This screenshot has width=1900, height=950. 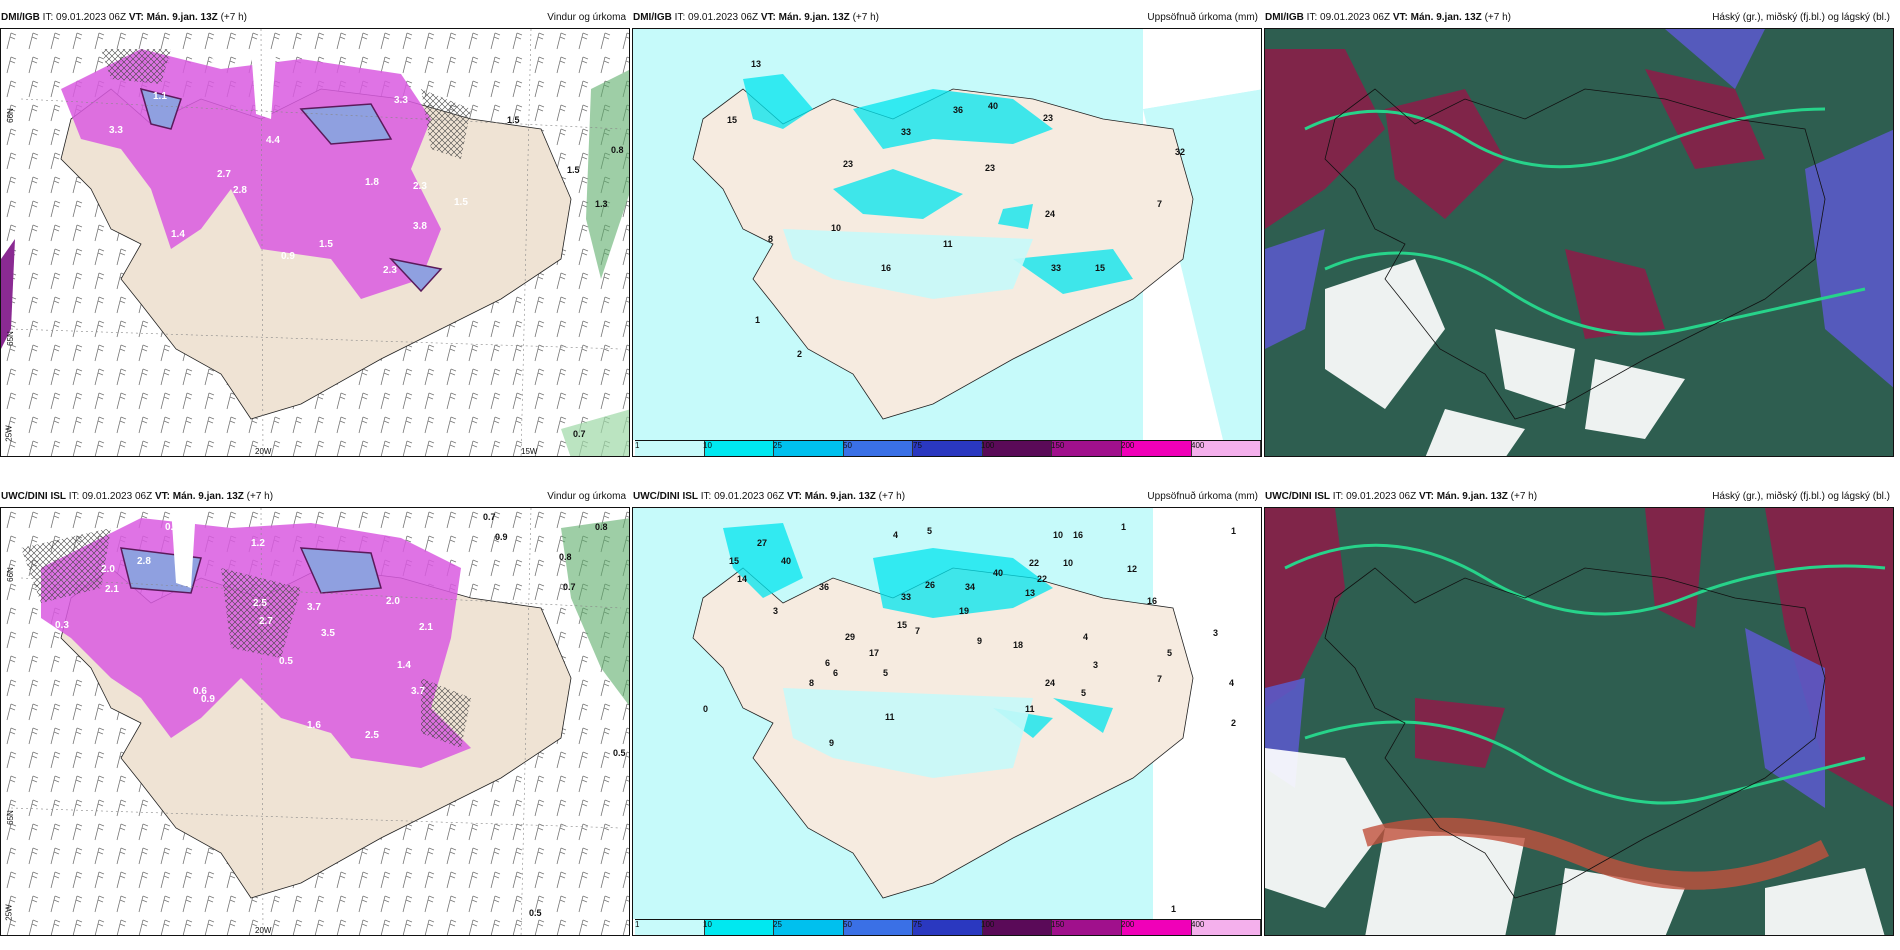 What do you see at coordinates (601, 204) in the screenshot?
I see `wind-label: 1.3` at bounding box center [601, 204].